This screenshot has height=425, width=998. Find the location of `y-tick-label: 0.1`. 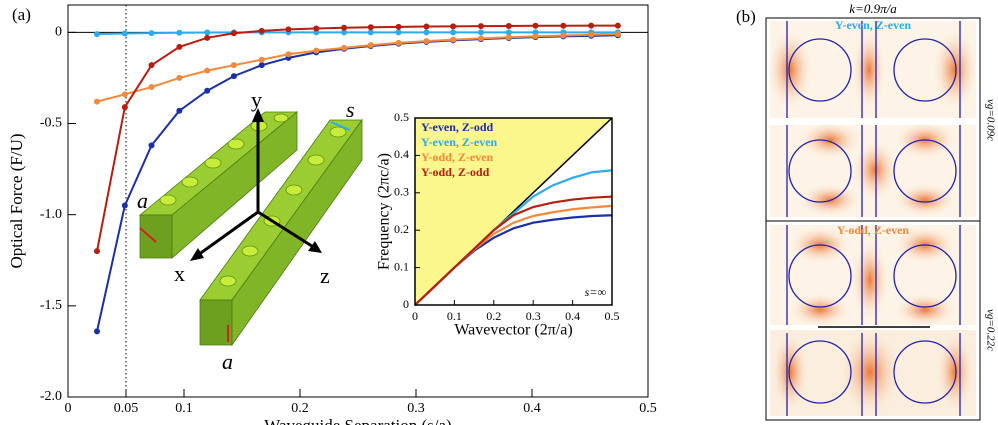

y-tick-label: 0.1 is located at coordinates (401, 266).